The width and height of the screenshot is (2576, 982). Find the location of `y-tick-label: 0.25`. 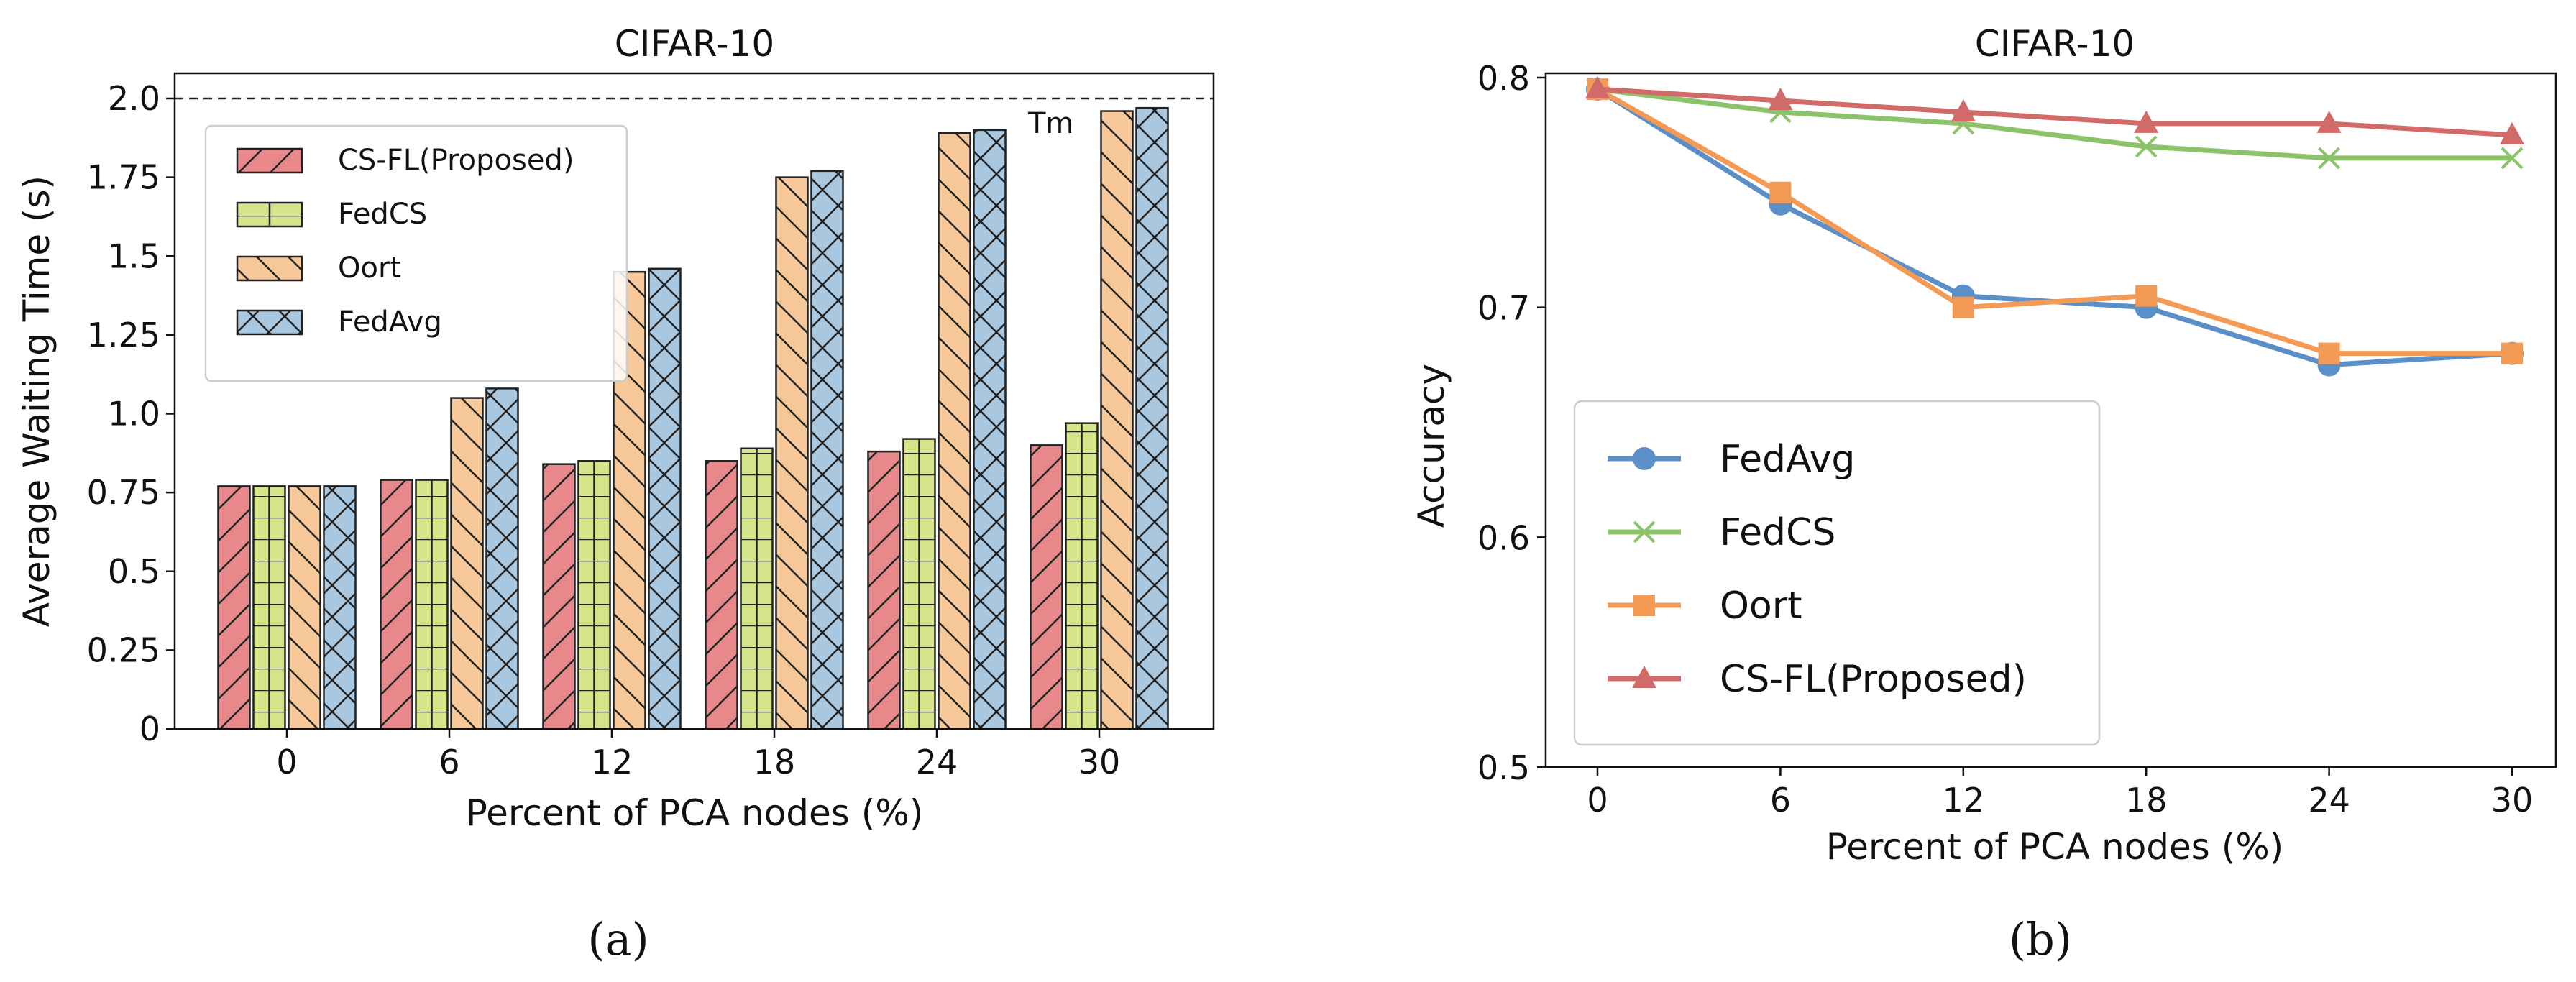

y-tick-label: 0.25 is located at coordinates (124, 649).